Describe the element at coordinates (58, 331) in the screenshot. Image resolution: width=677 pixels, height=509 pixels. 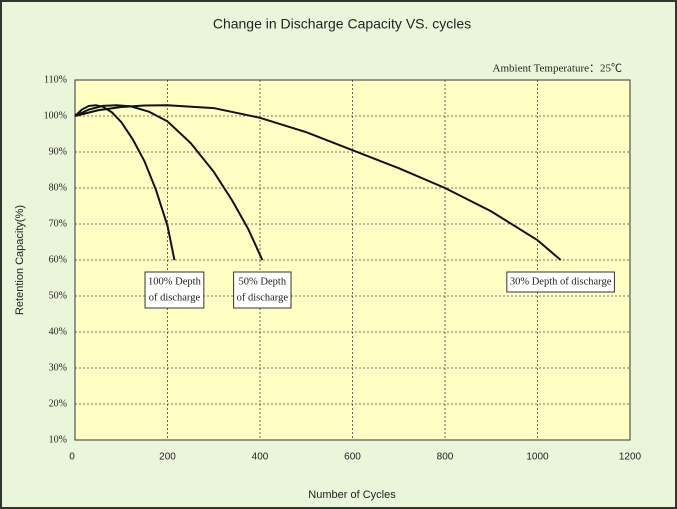
I see `y-tick-label: 40%` at that location.